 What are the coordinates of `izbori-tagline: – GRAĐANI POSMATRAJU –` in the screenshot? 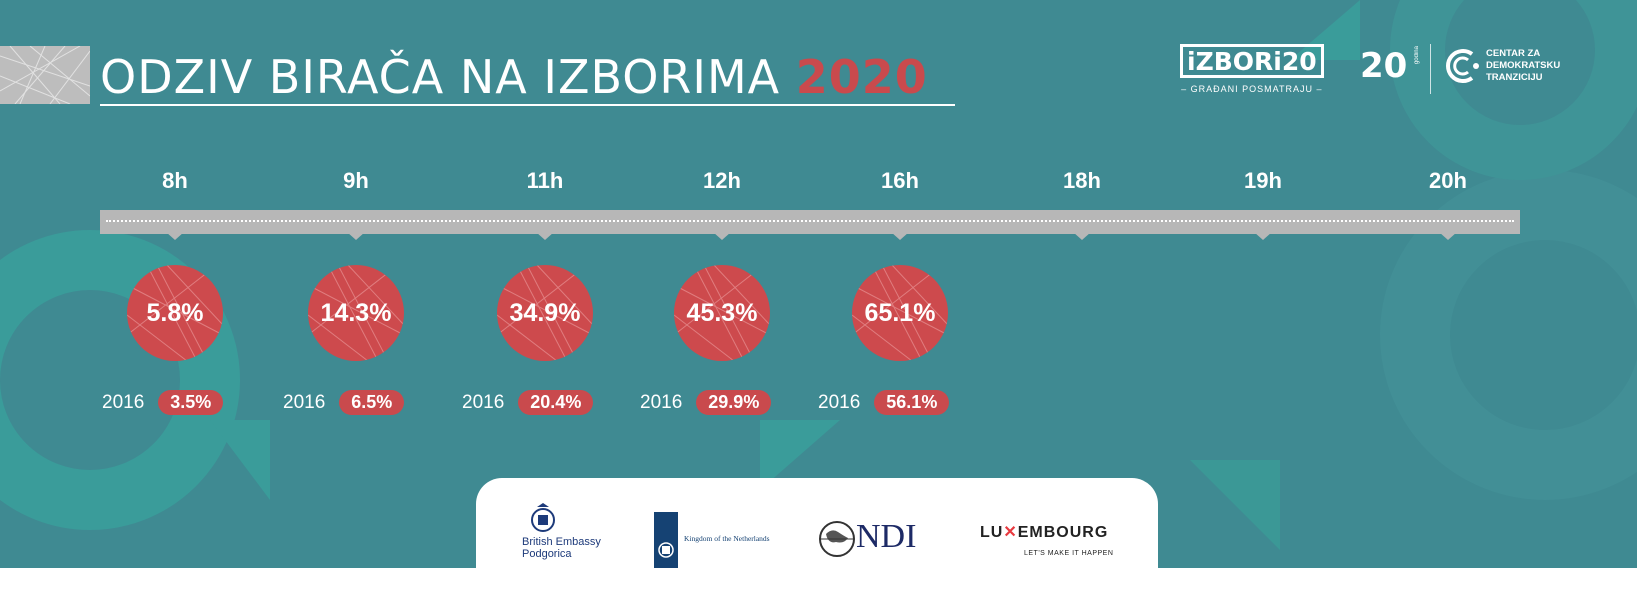 It's located at (1252, 89).